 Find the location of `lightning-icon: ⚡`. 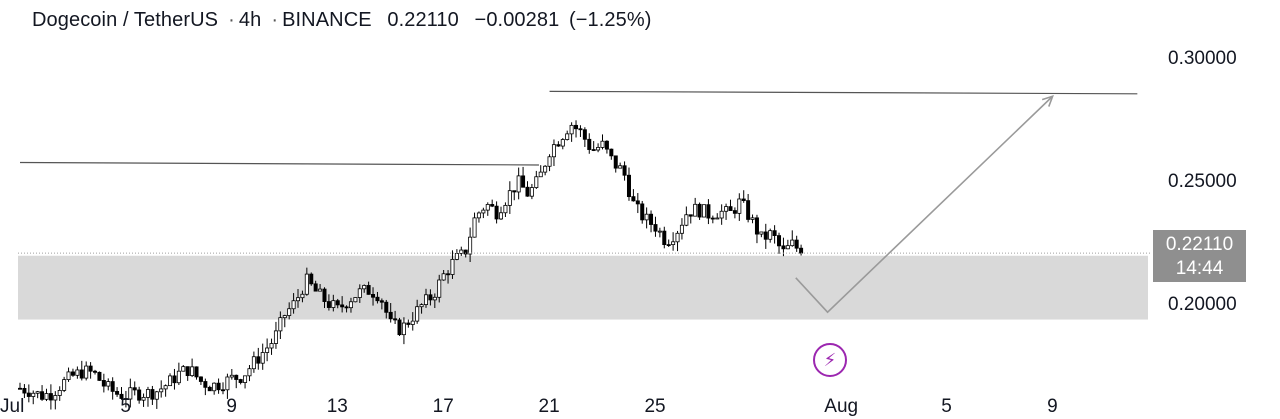

lightning-icon: ⚡ is located at coordinates (830, 360).